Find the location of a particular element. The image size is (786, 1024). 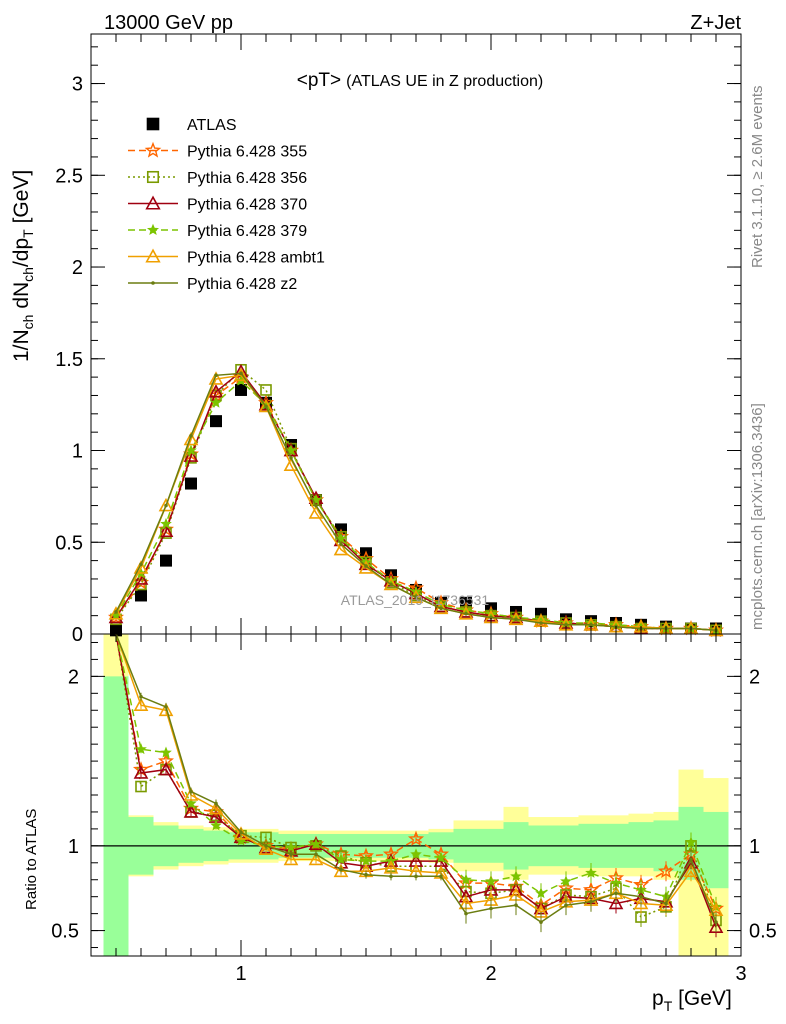

xtick-label: 3 is located at coordinates (740, 974).